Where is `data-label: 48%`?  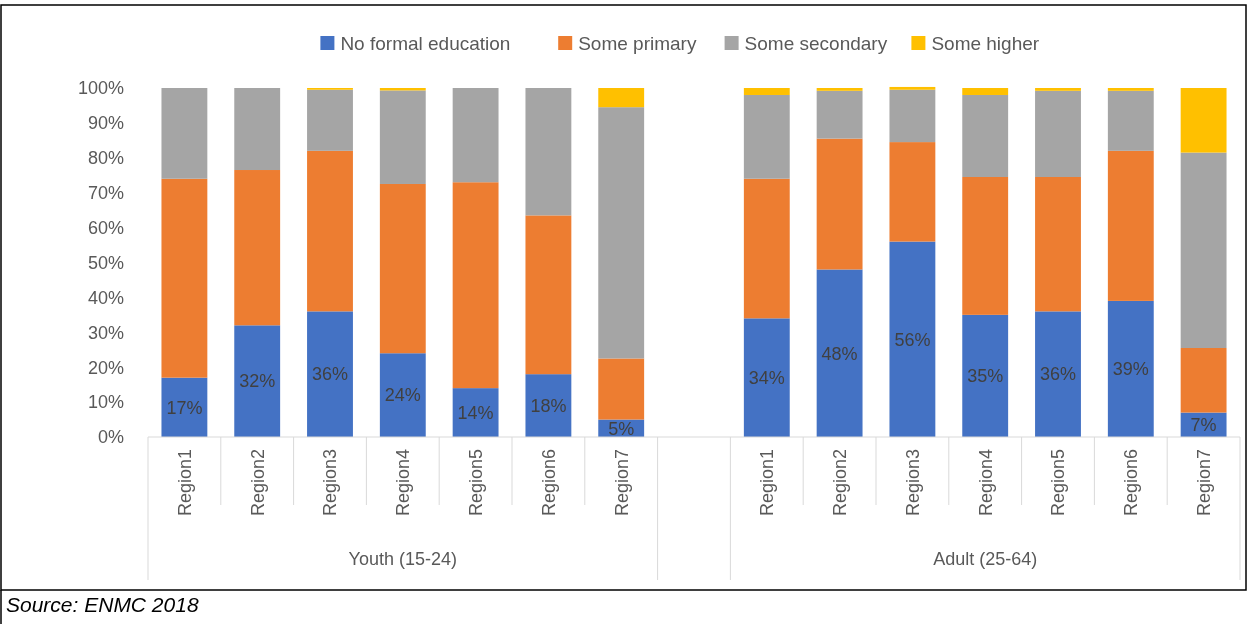 data-label: 48% is located at coordinates (839, 353).